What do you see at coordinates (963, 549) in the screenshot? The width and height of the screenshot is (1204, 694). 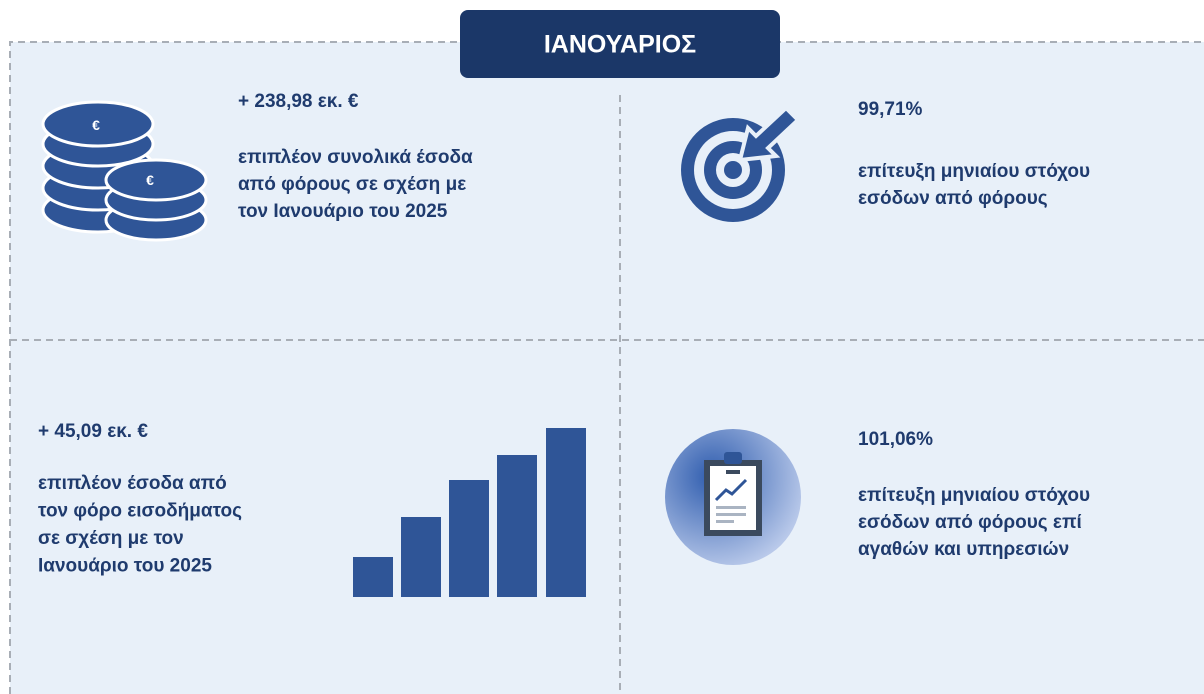 I see `panel-description: αγαθών και υπηρεσιών` at bounding box center [963, 549].